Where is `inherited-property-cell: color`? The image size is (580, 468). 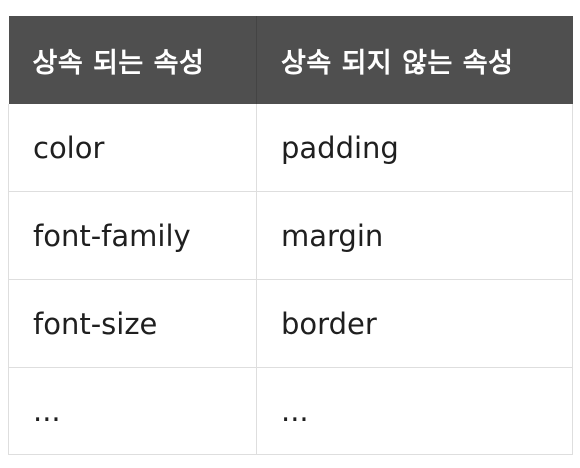
inherited-property-cell: color is located at coordinates (132, 148).